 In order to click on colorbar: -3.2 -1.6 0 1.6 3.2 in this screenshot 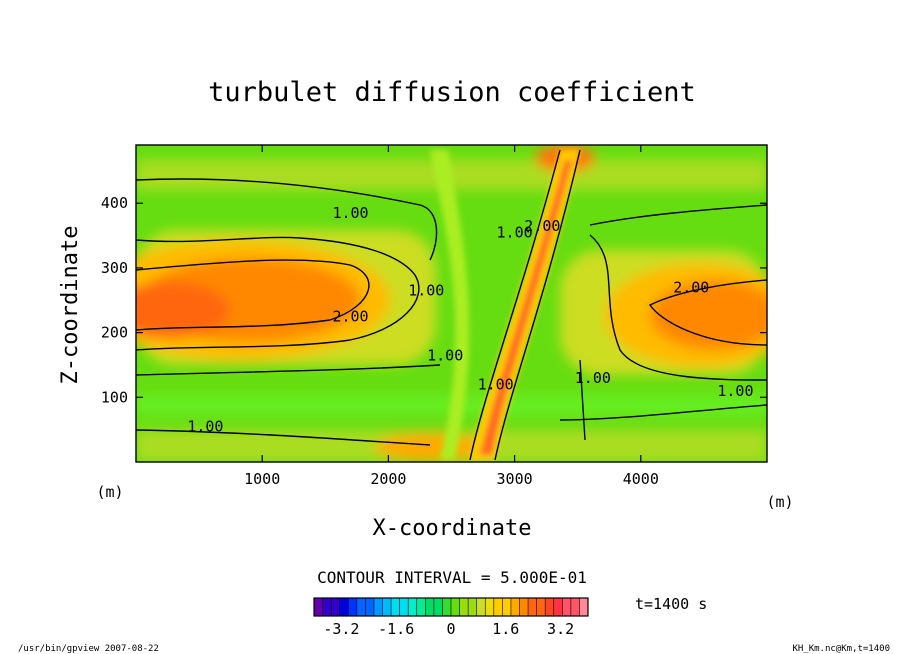, I will do `click(451, 617)`.